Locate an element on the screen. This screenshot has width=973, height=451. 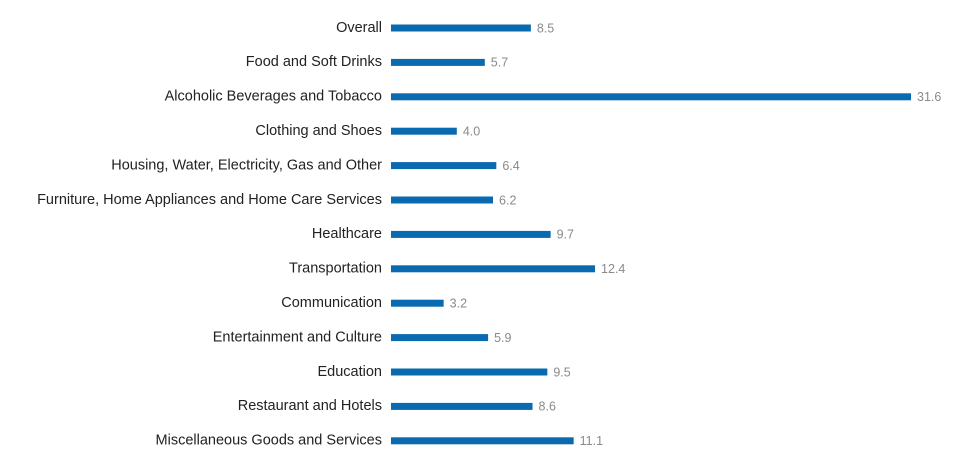
value-label: 9.7 is located at coordinates (565, 235).